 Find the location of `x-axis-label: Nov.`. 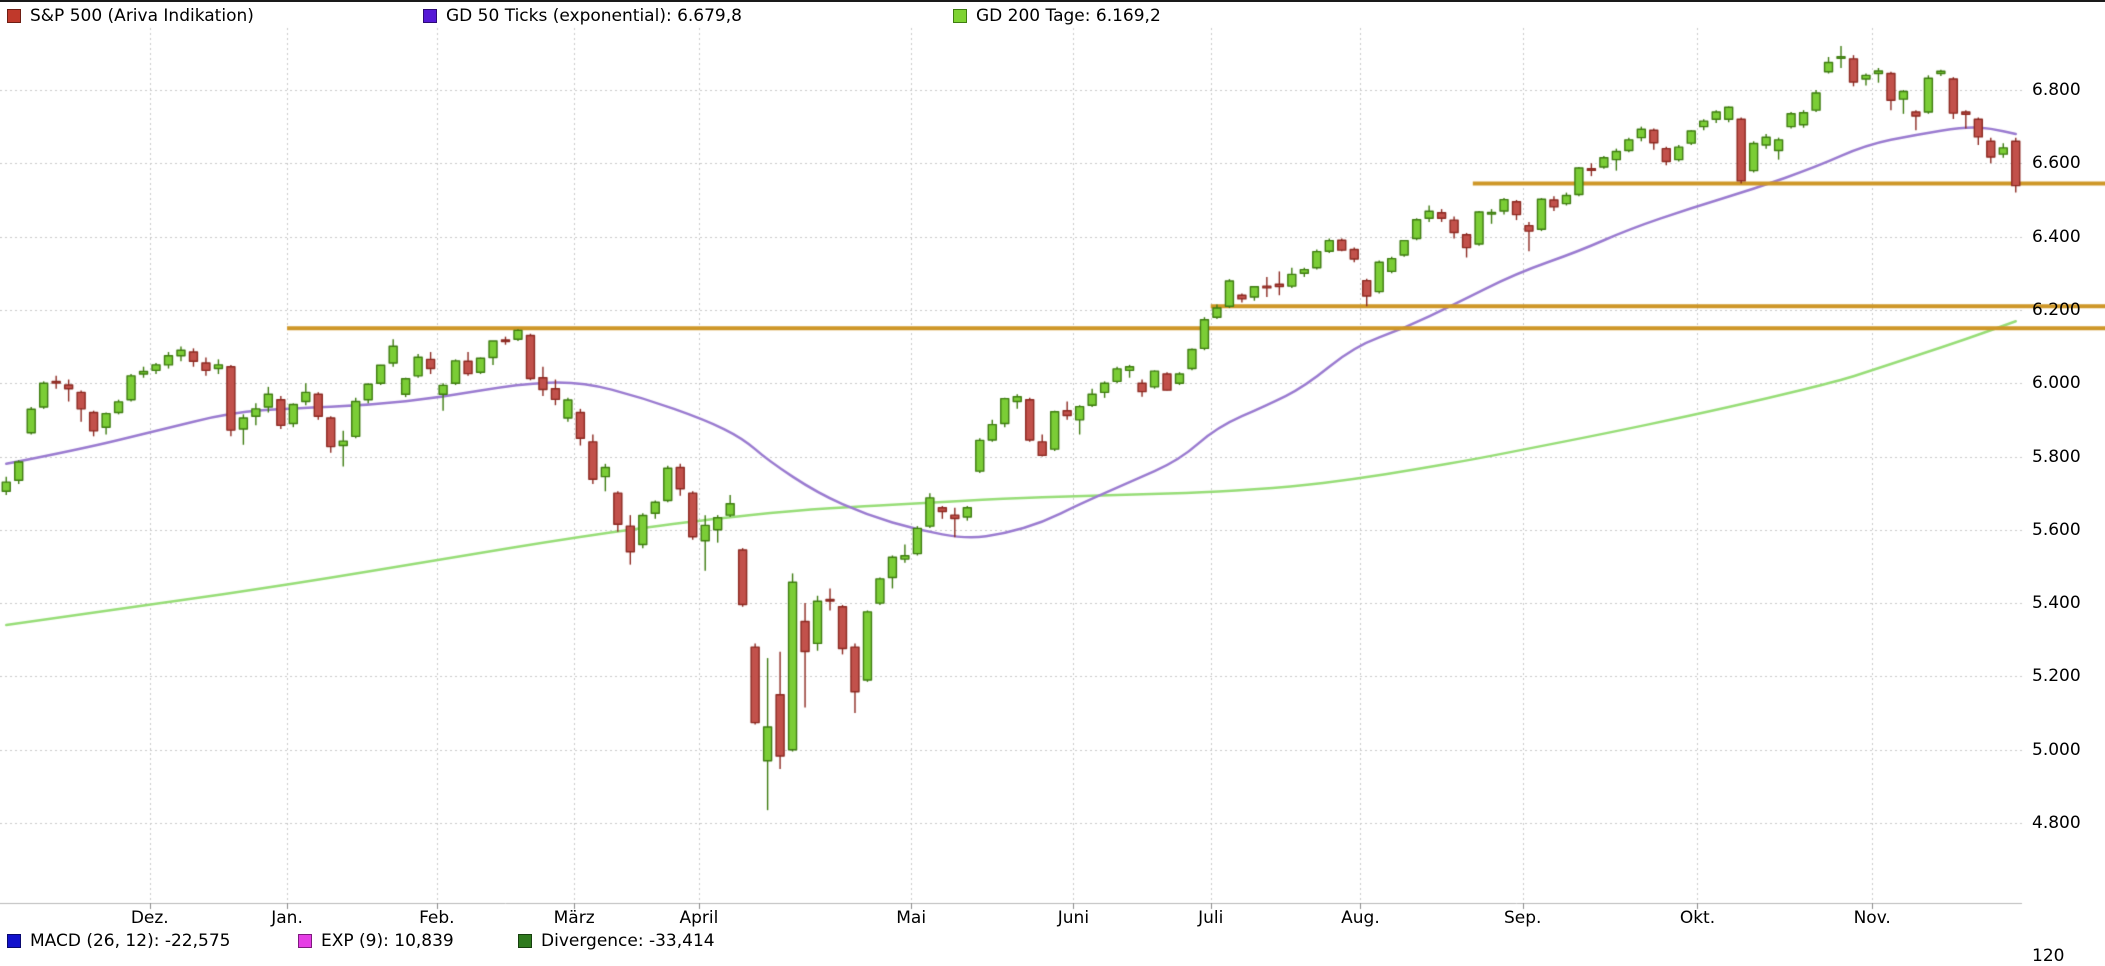

x-axis-label: Nov. is located at coordinates (1872, 918).